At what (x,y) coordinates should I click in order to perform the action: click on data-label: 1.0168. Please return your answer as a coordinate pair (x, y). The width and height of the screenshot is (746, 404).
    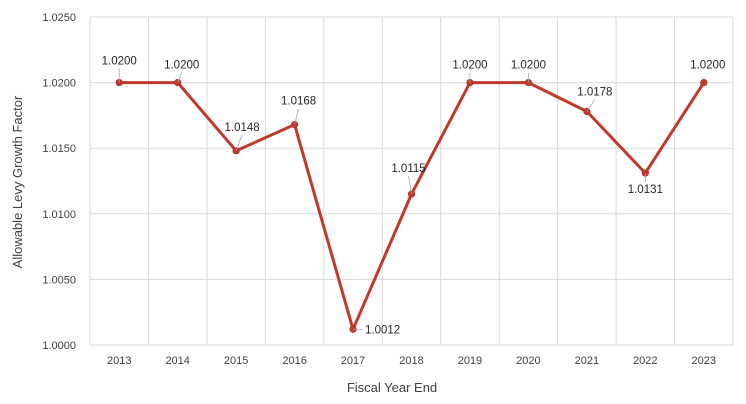
    Looking at the image, I should click on (298, 102).